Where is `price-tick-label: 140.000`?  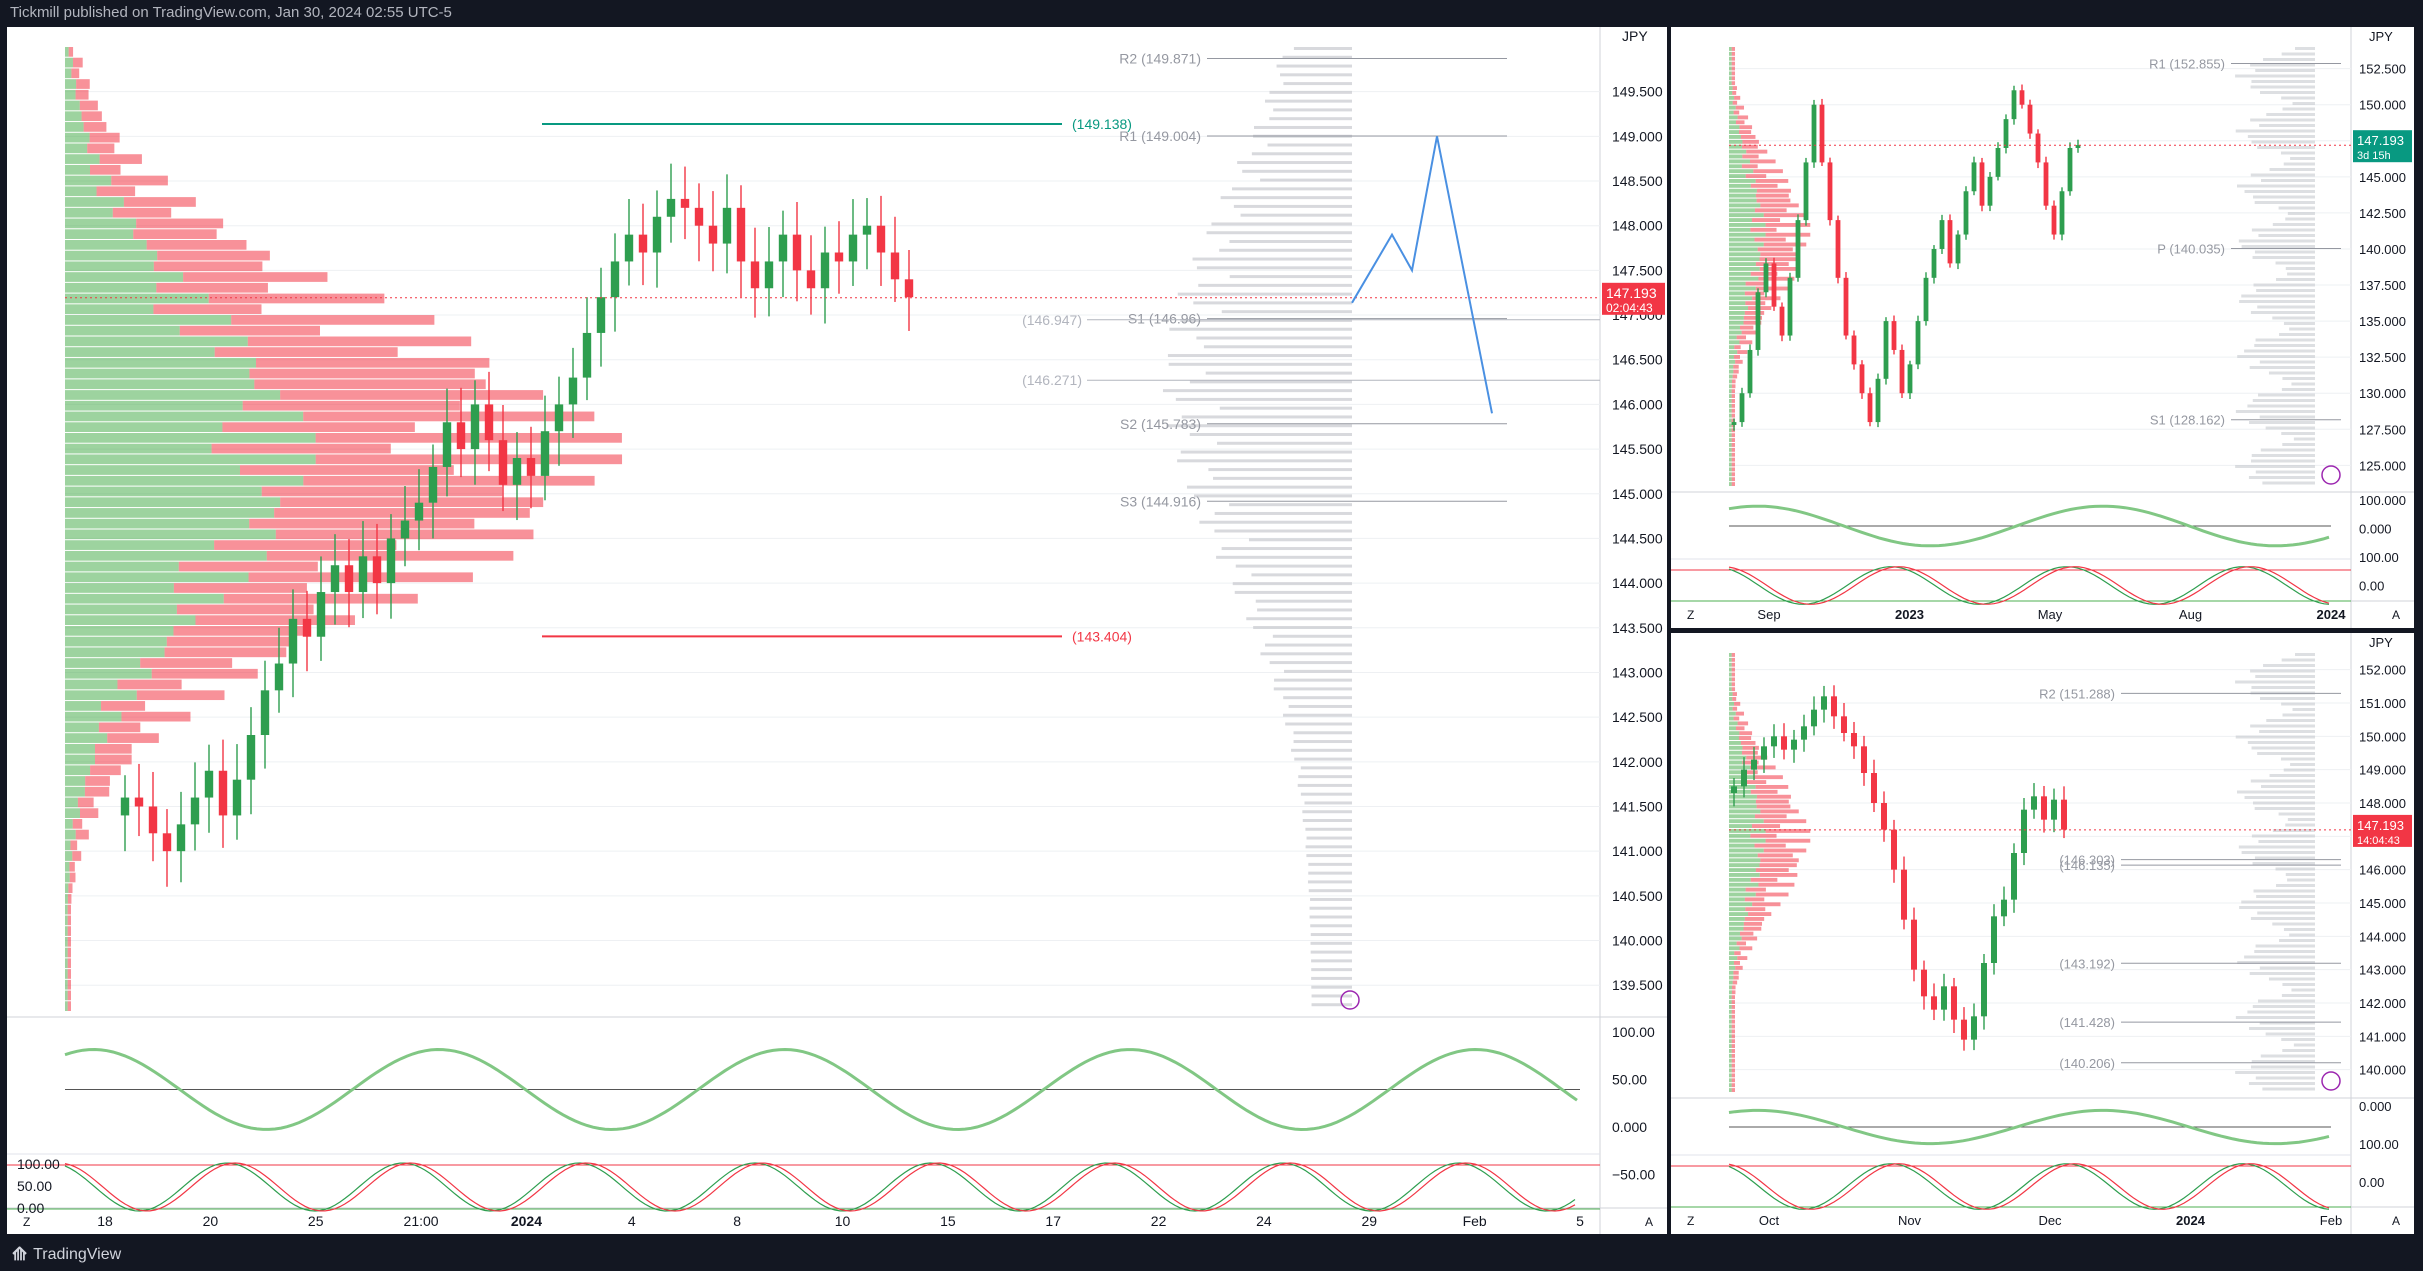 price-tick-label: 140.000 is located at coordinates (2382, 249).